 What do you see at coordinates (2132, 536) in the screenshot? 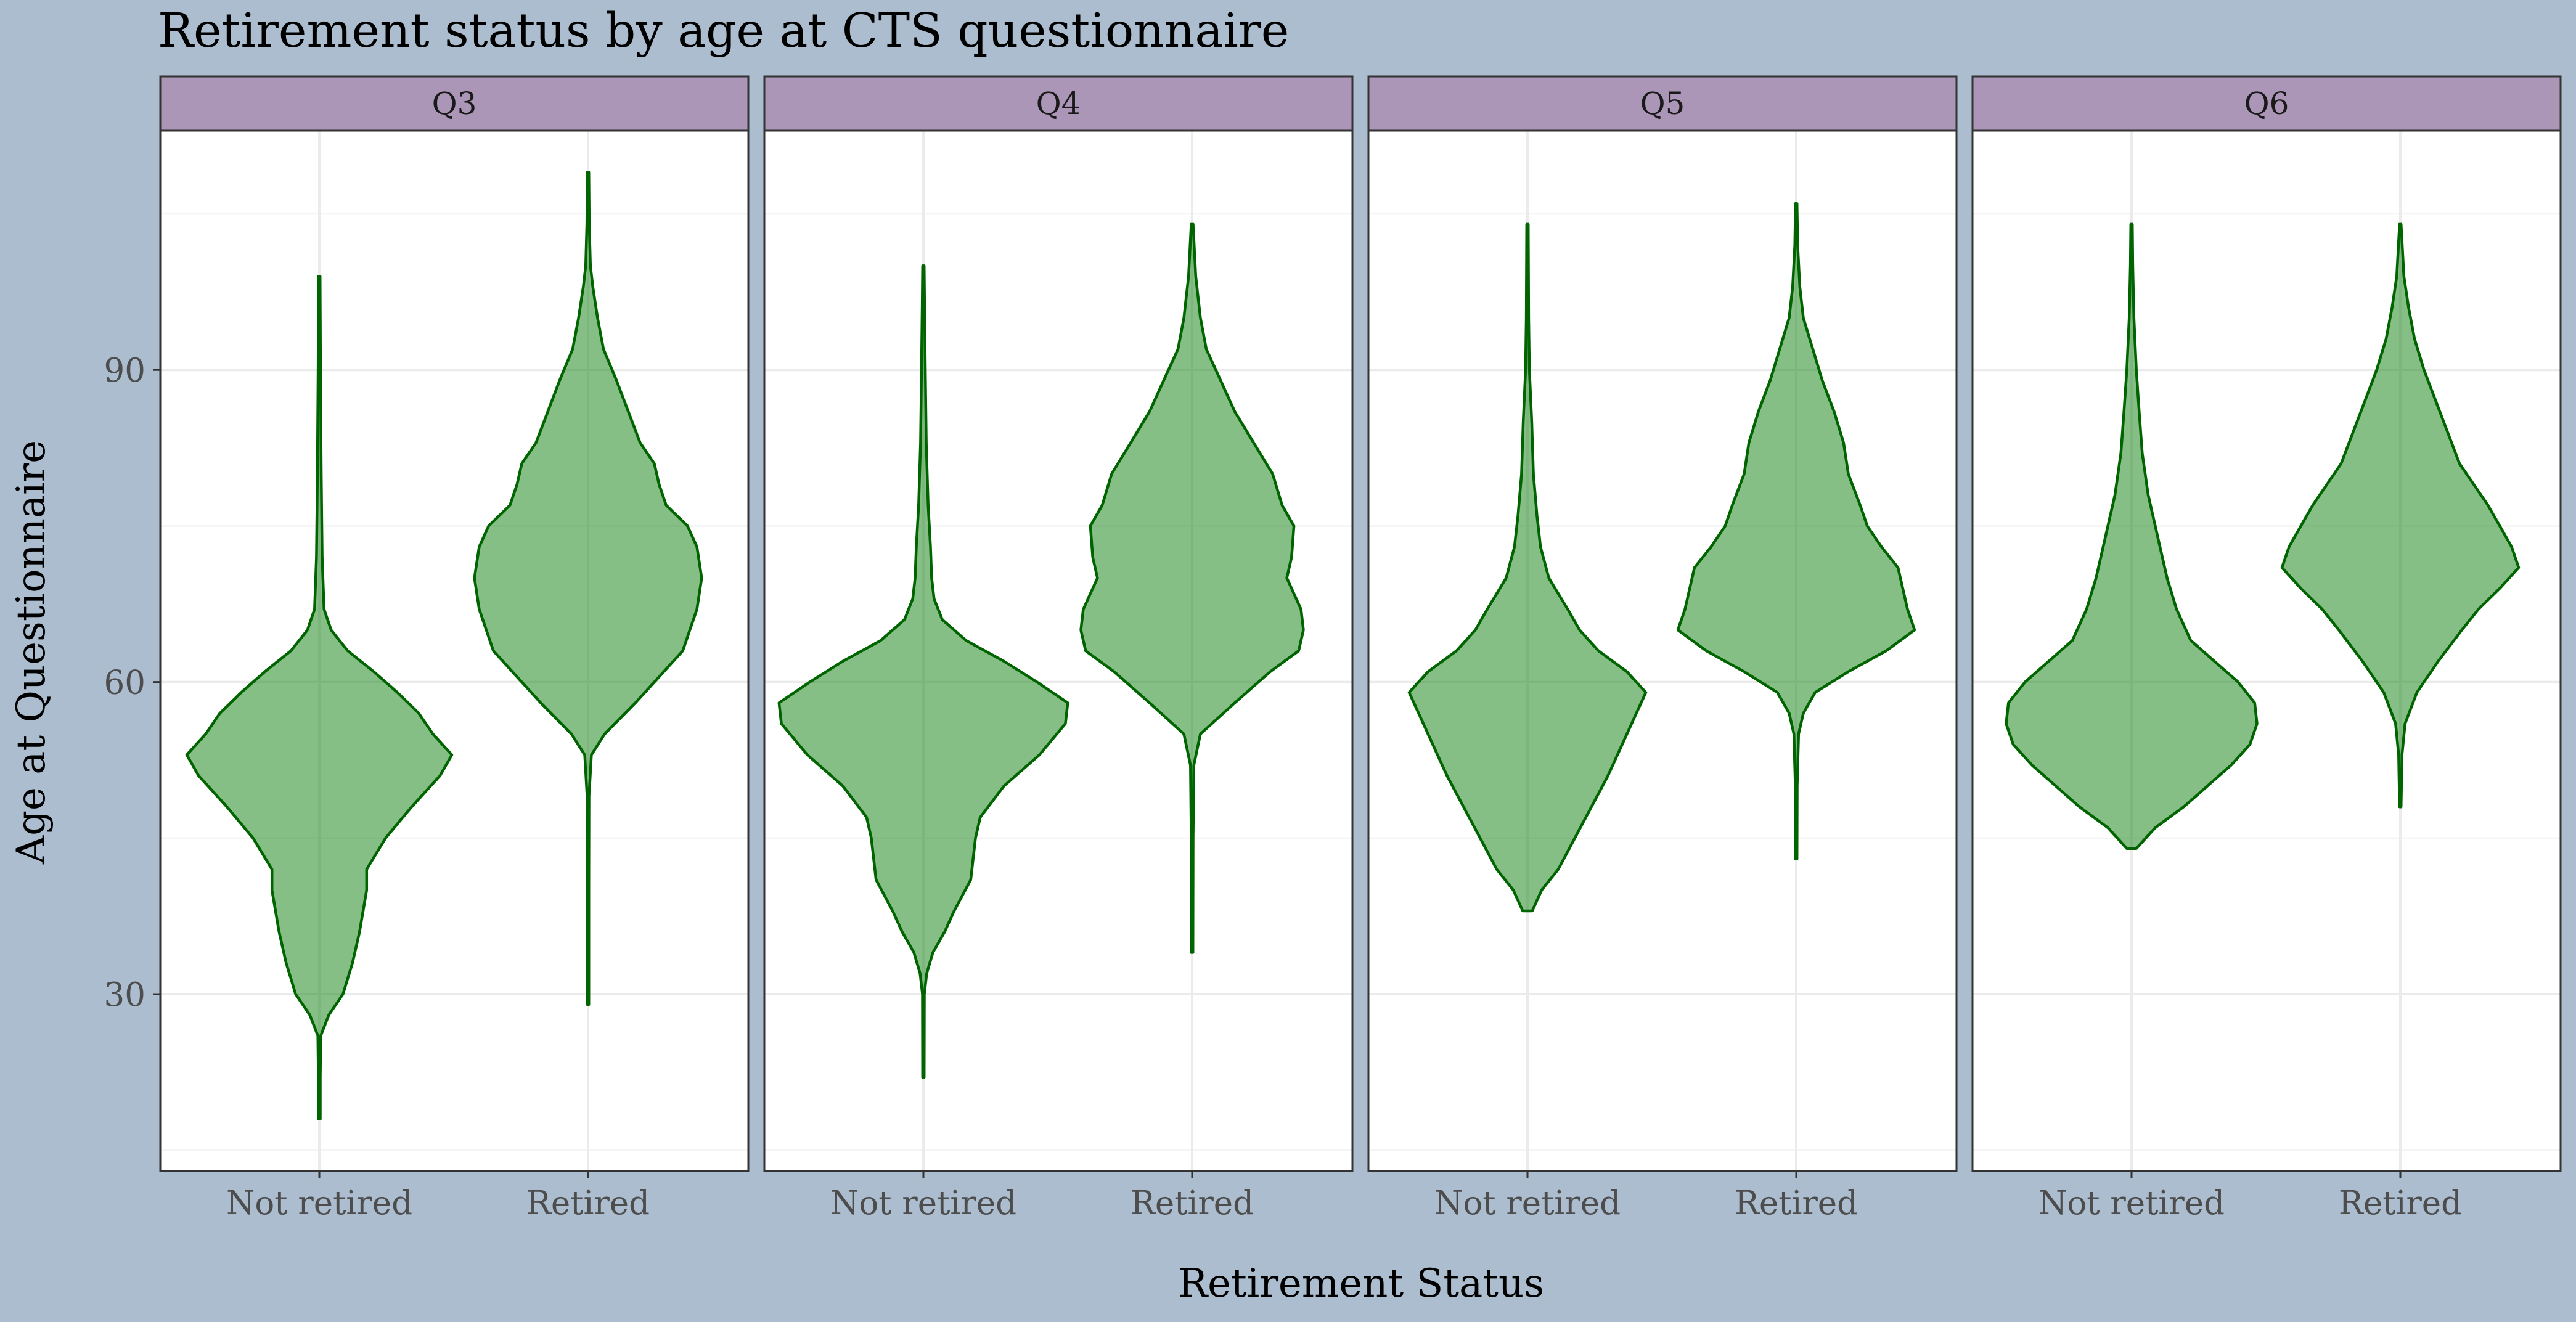
I see `violin-q6-not-retired` at bounding box center [2132, 536].